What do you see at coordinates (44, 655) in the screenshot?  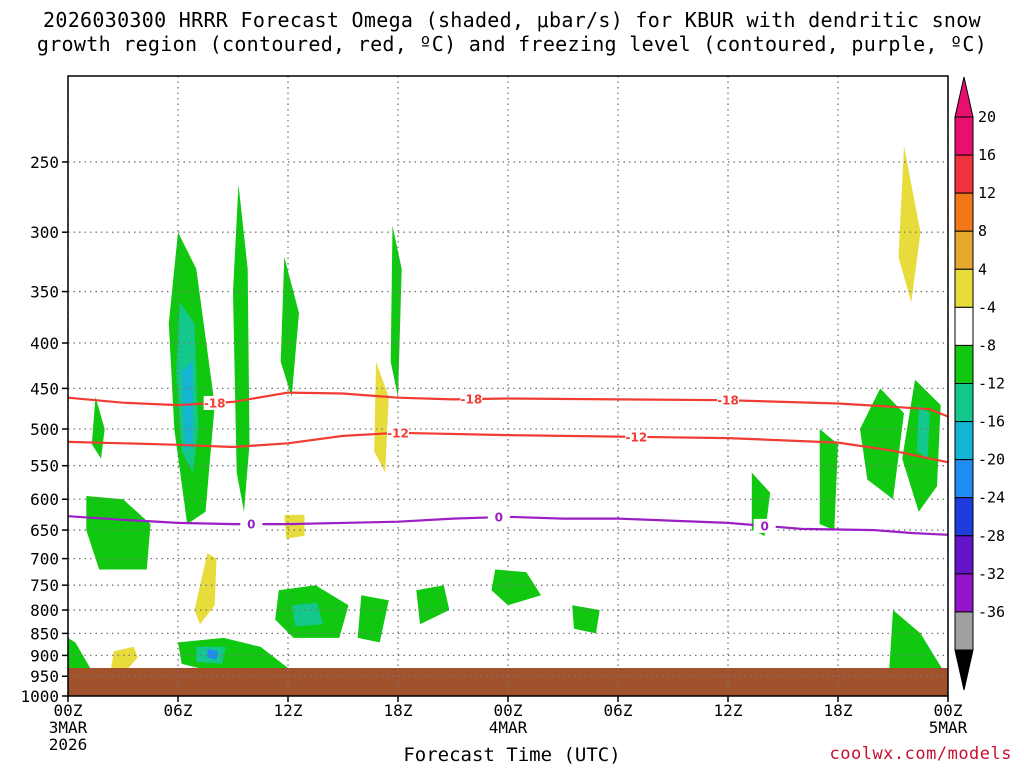 I see `y-tick-label-900: 900` at bounding box center [44, 655].